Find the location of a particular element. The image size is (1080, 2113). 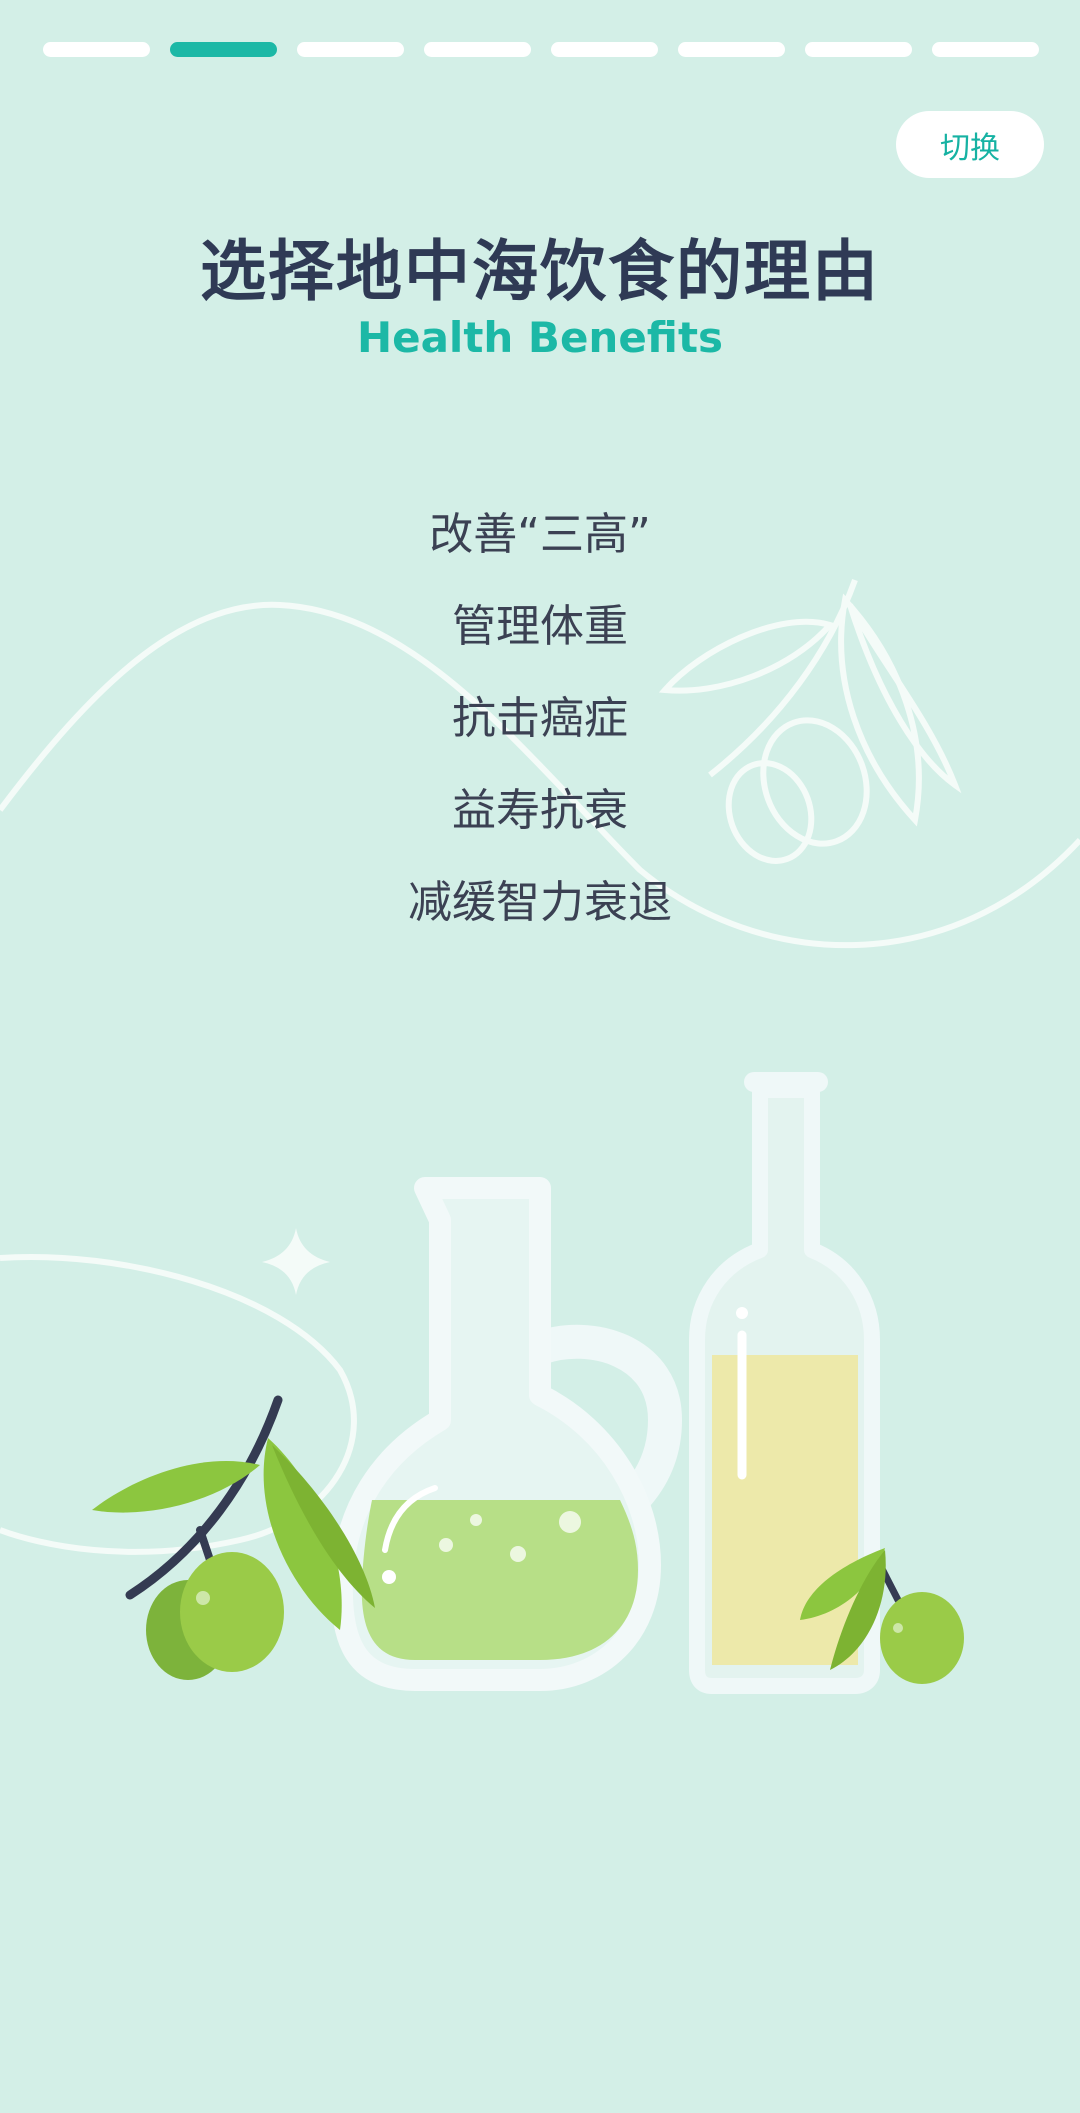

progress-segment-active is located at coordinates (223, 49).